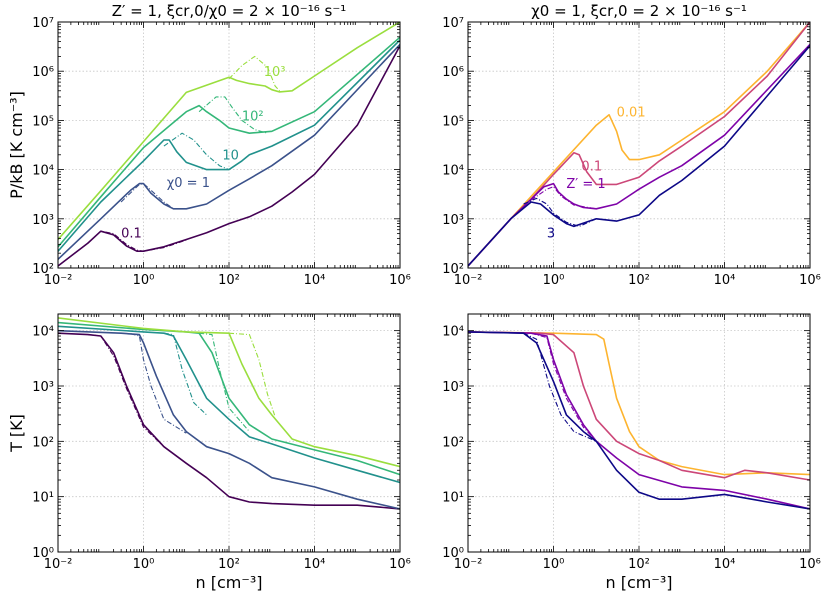  What do you see at coordinates (631, 113) in the screenshot?
I see `curve-label: 0.01` at bounding box center [631, 113].